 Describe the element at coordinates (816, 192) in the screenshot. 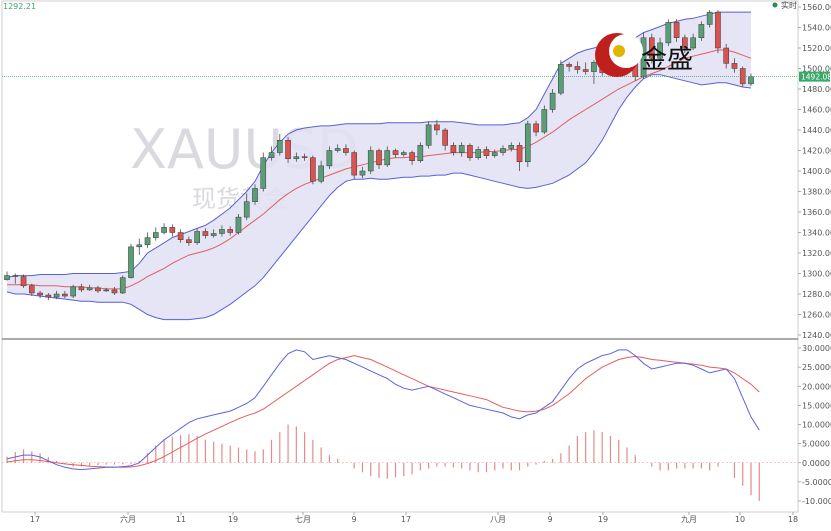

I see `price-y-tick-label: 1380.00` at that location.